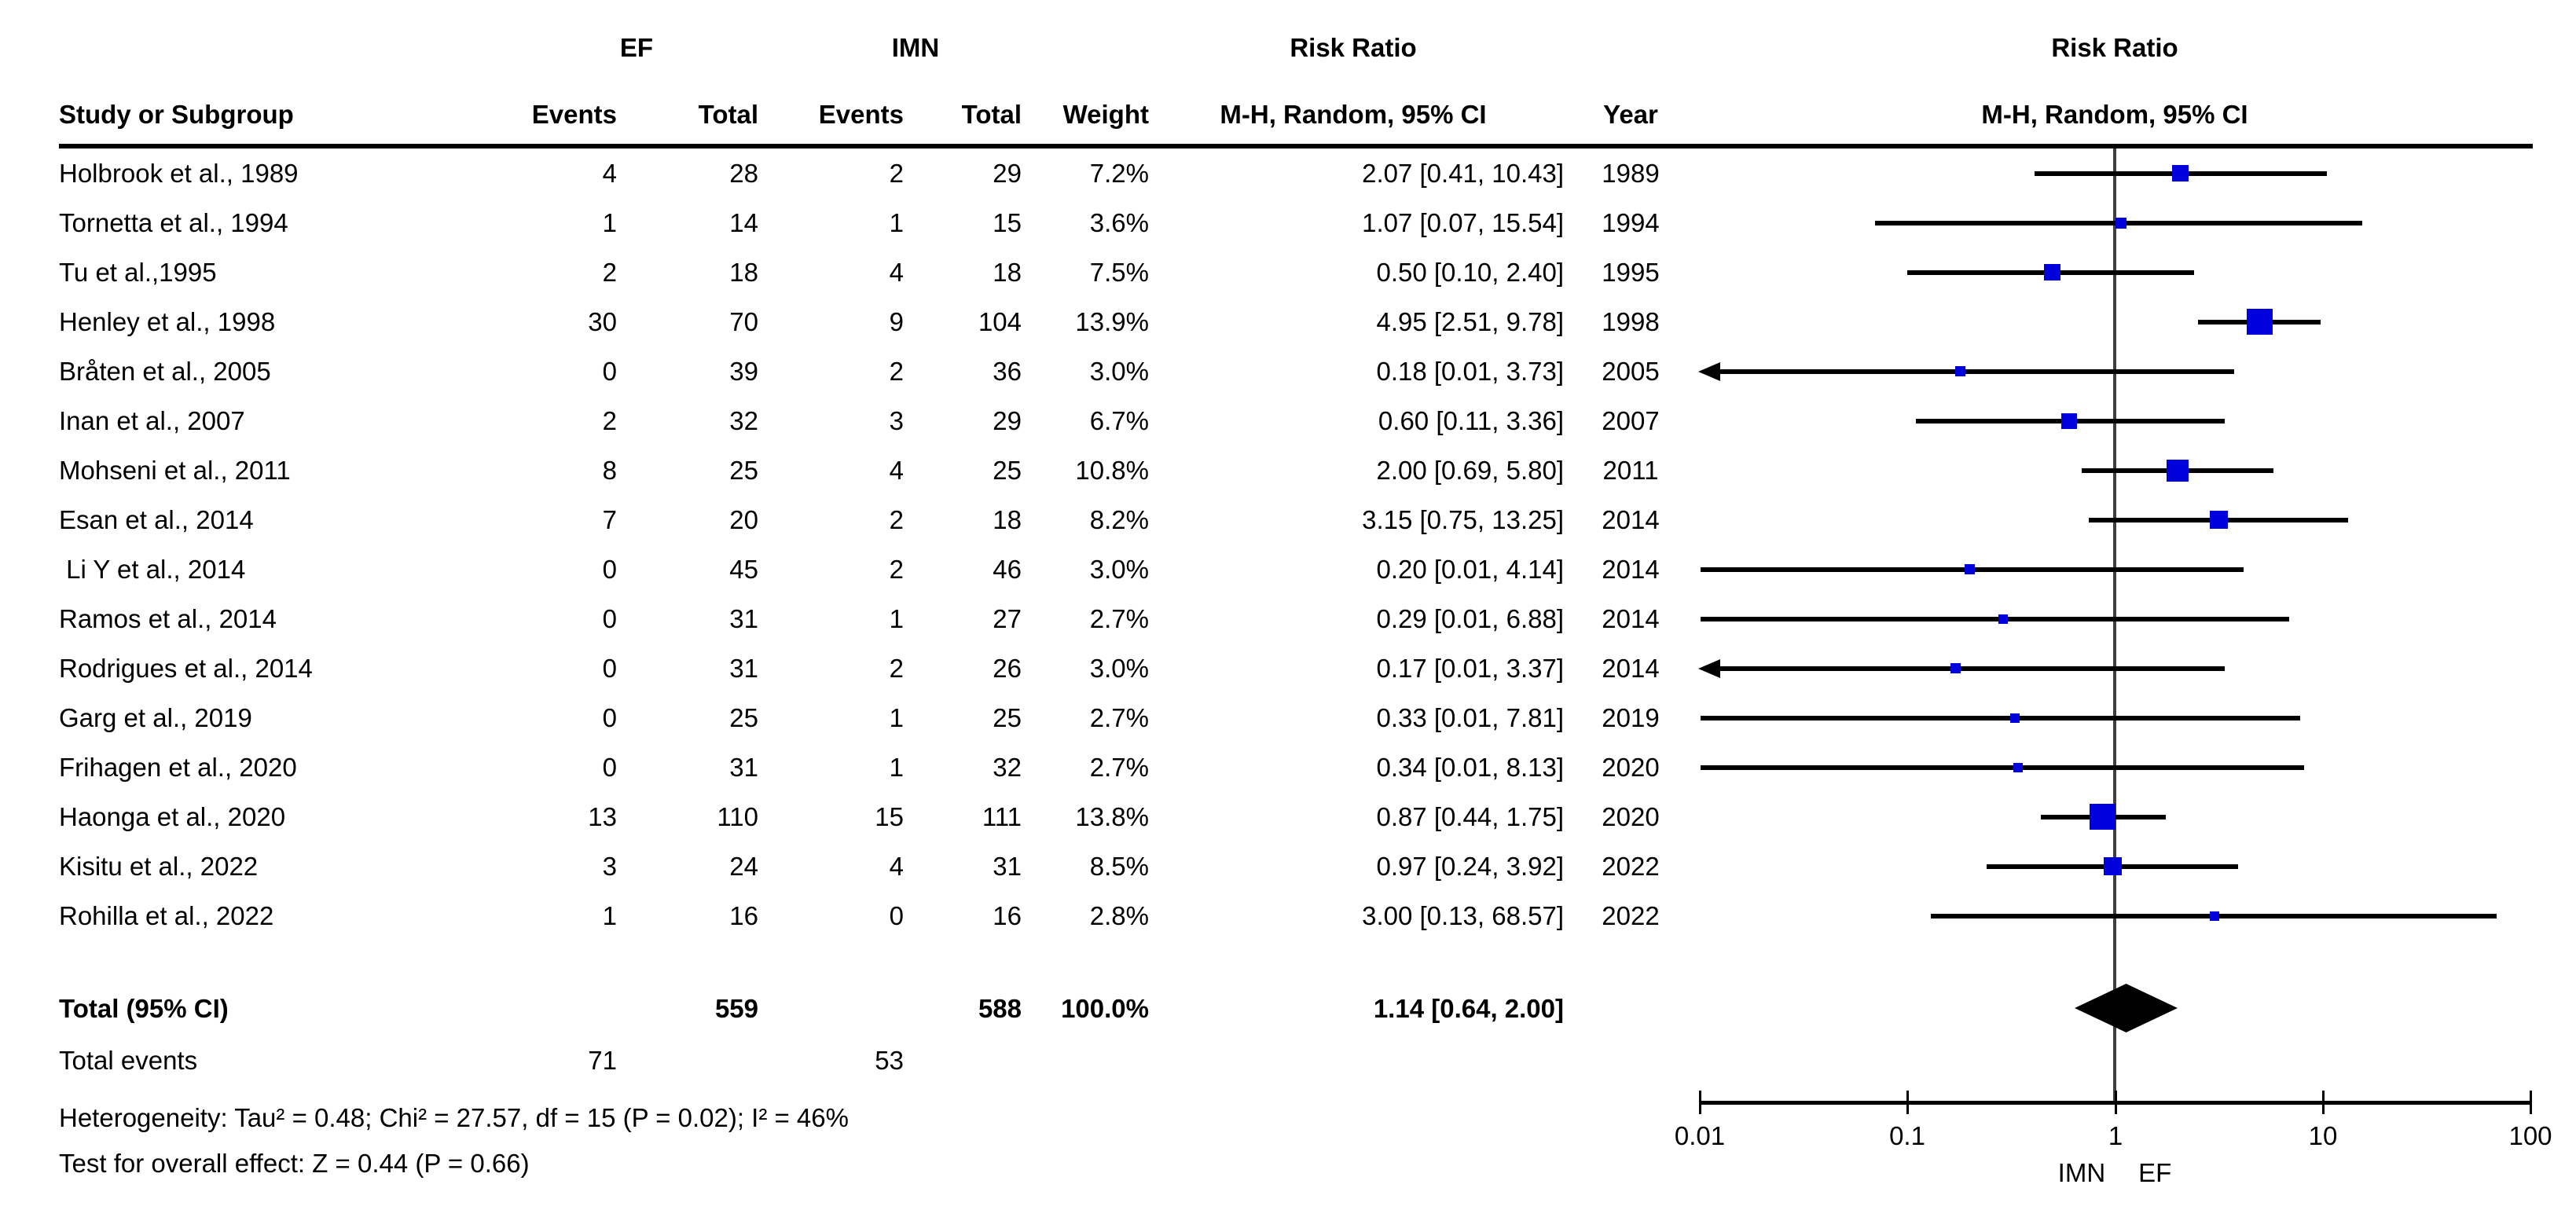  Describe the element at coordinates (1631, 222) in the screenshot. I see `year-cell: 1994` at that location.